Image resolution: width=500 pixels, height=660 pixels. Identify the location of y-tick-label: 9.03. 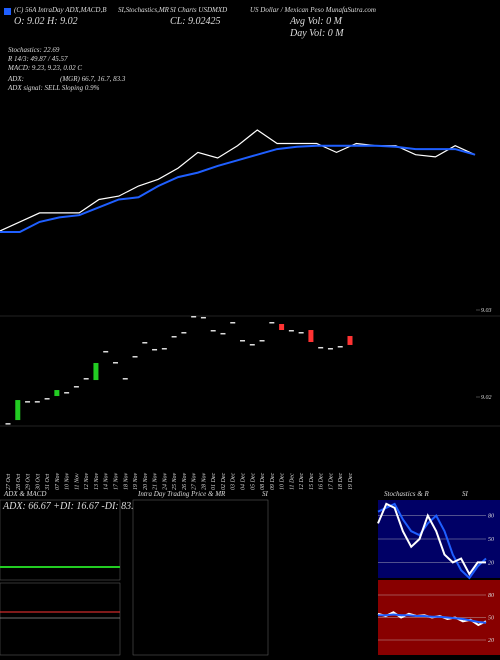
(486, 311).